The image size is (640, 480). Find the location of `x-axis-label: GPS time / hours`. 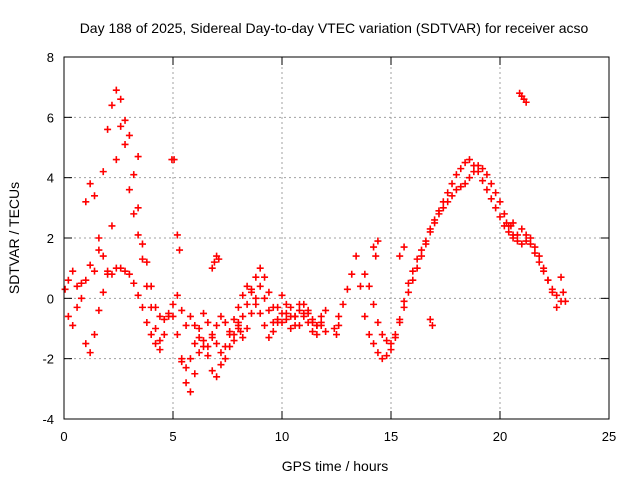

x-axis-label: GPS time / hours is located at coordinates (335, 466).